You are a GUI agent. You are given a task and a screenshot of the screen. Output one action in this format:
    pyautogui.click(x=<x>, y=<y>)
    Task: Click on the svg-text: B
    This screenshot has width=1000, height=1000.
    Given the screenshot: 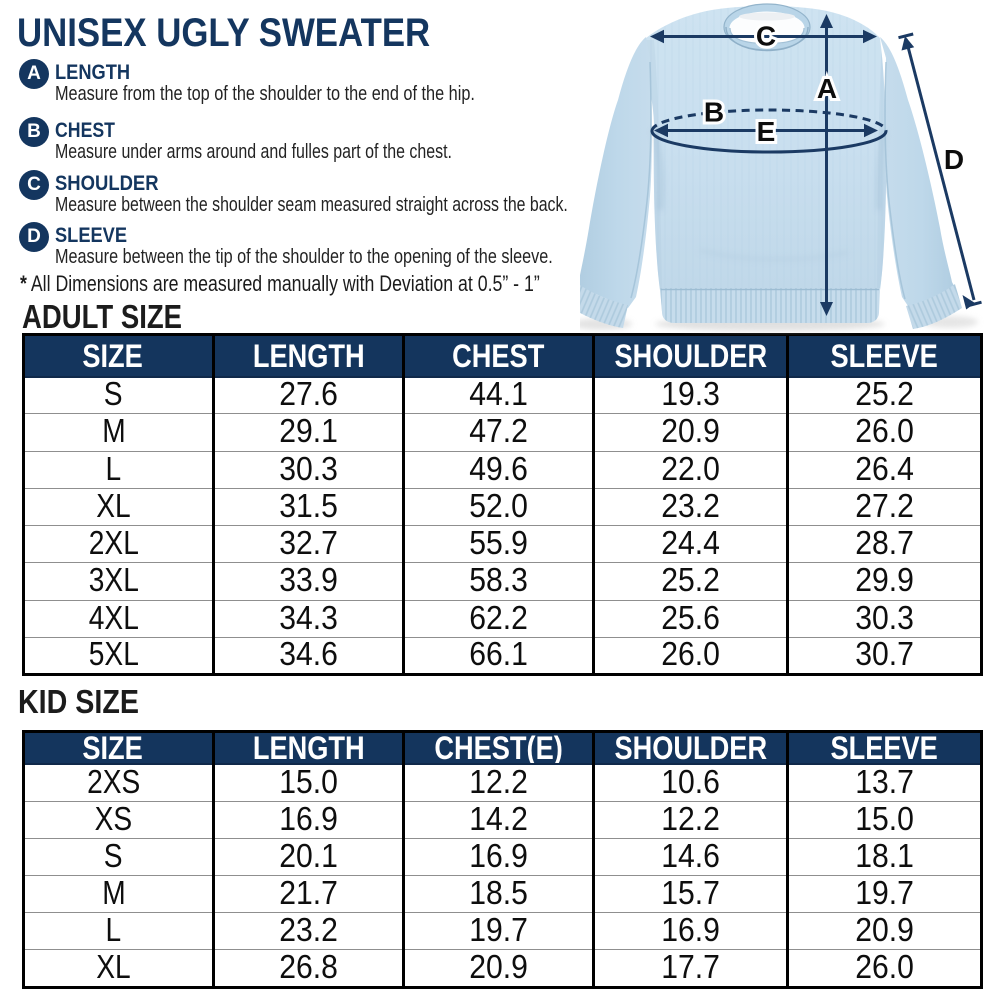 What is the action you would take?
    pyautogui.click(x=714, y=112)
    